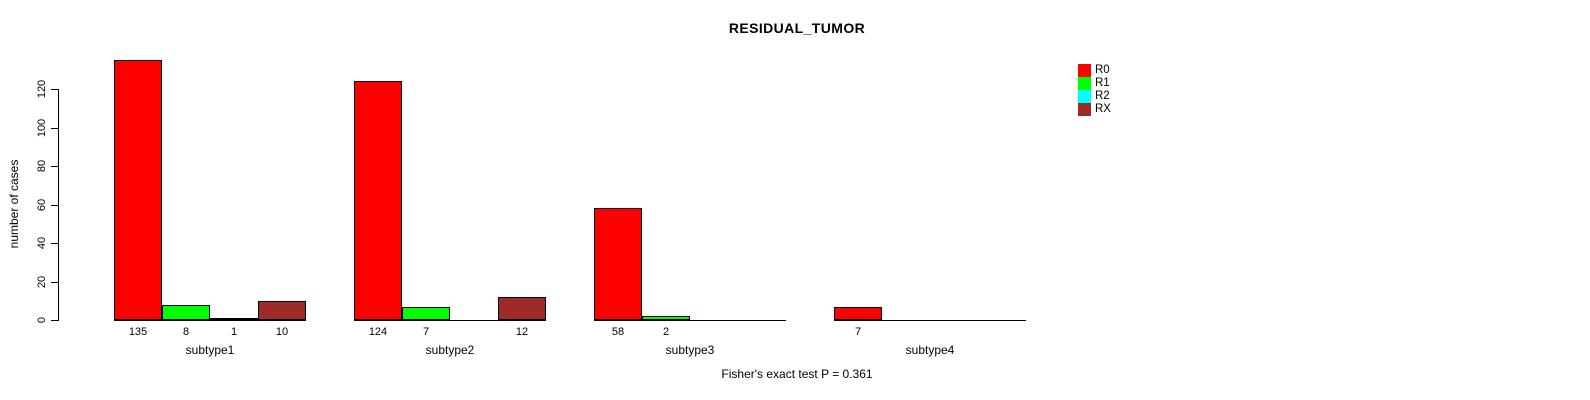  Describe the element at coordinates (1084, 109) in the screenshot. I see `legend-swatch-RX` at that location.